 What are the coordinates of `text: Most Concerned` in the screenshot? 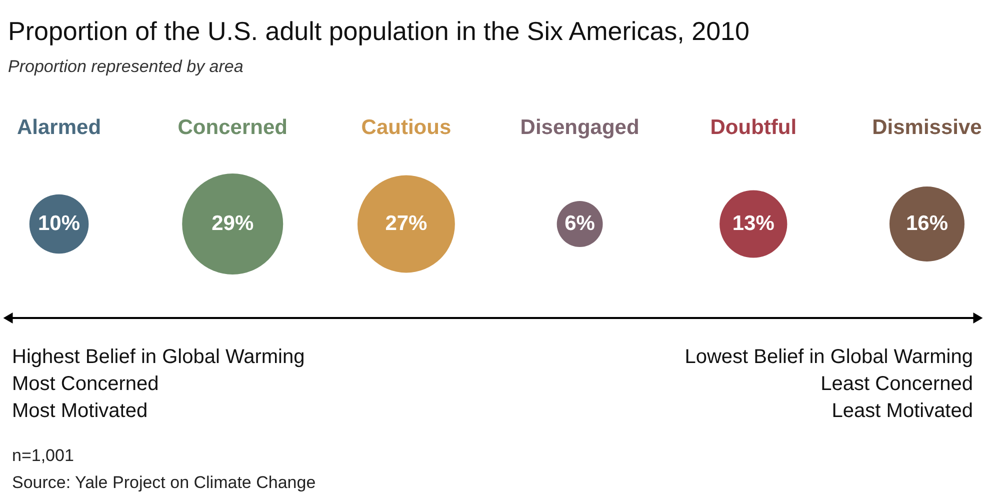 It's located at (85, 384).